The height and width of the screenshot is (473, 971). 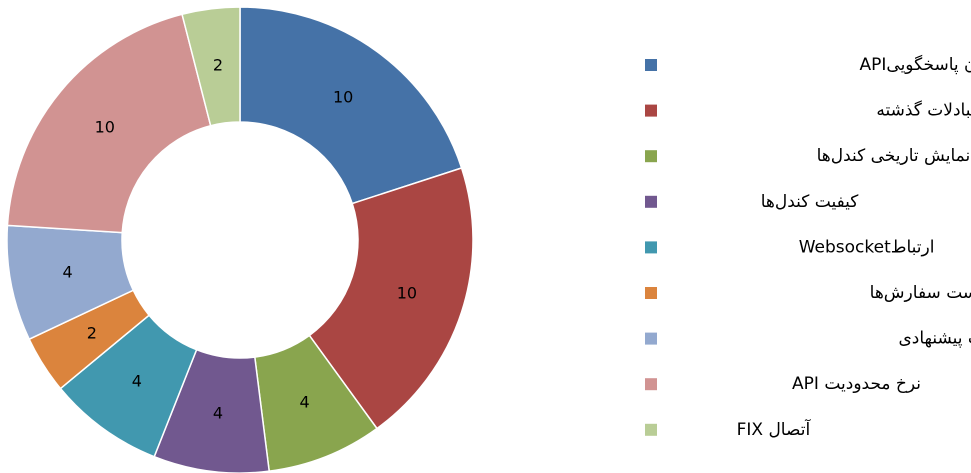 What do you see at coordinates (934, 339) in the screenshot?
I see `legend-label: بیشترین لول سفارشات پیشنهادی` at bounding box center [934, 339].